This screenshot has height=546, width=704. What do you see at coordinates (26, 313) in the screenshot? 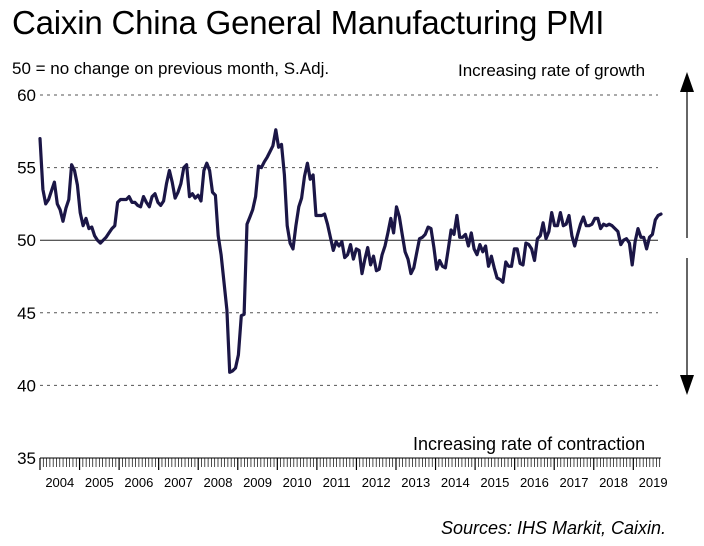
I see `y-tick-label: 45` at bounding box center [26, 313].